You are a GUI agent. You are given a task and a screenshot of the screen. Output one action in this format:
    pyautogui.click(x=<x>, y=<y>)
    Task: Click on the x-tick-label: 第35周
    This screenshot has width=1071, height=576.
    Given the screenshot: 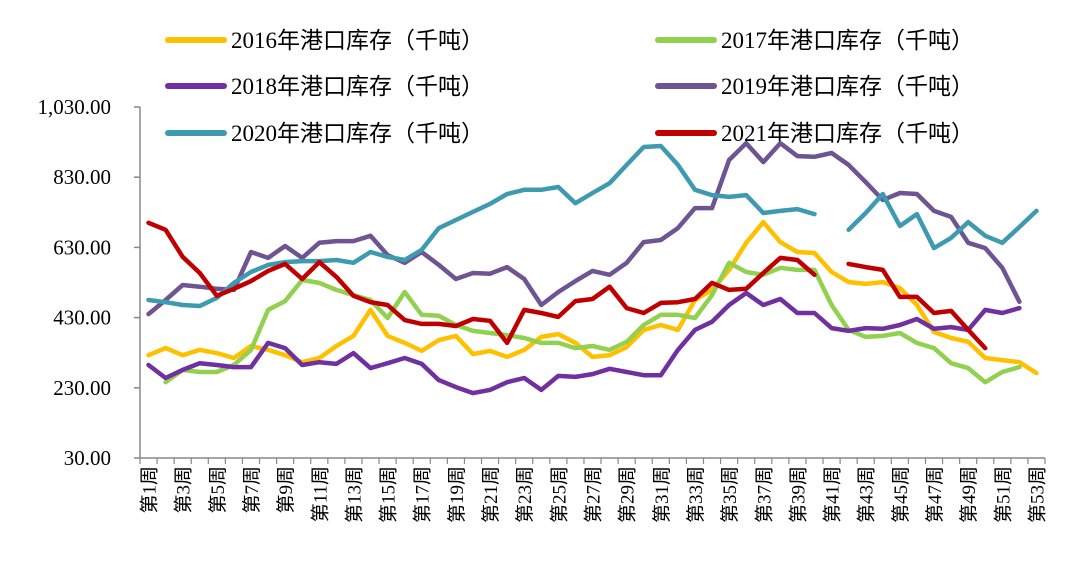 What is the action you would take?
    pyautogui.click(x=730, y=494)
    